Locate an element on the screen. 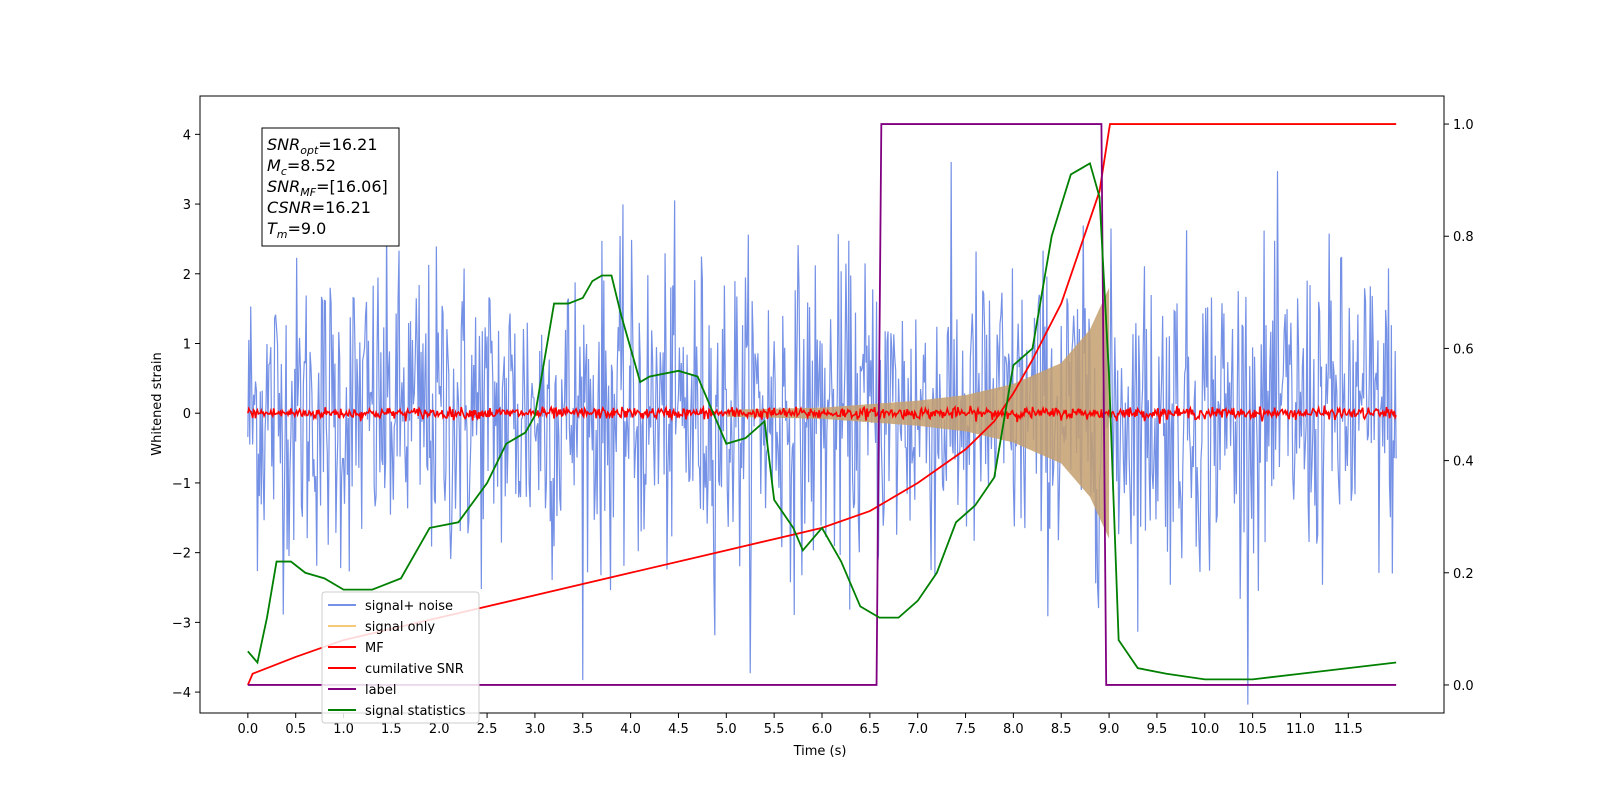  info-line: Tm=9.0 is located at coordinates (296, 230).